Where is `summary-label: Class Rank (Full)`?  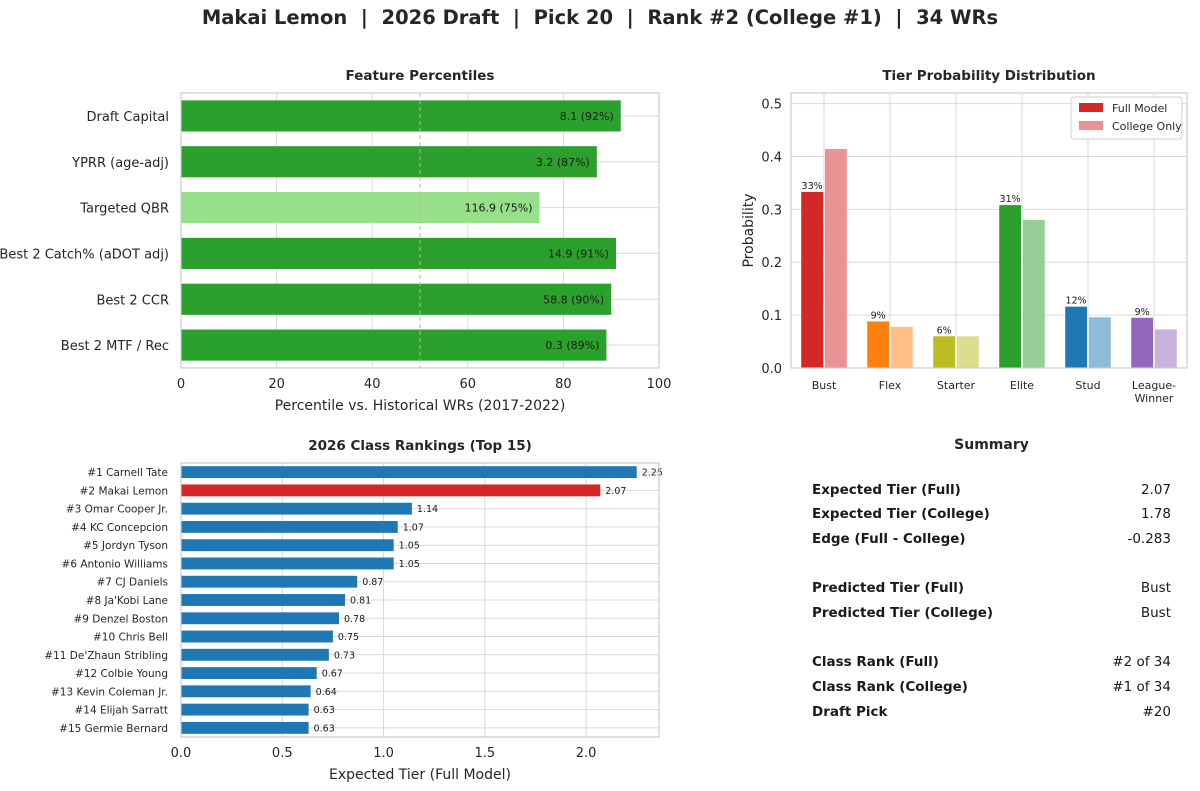 summary-label: Class Rank (Full) is located at coordinates (875, 662).